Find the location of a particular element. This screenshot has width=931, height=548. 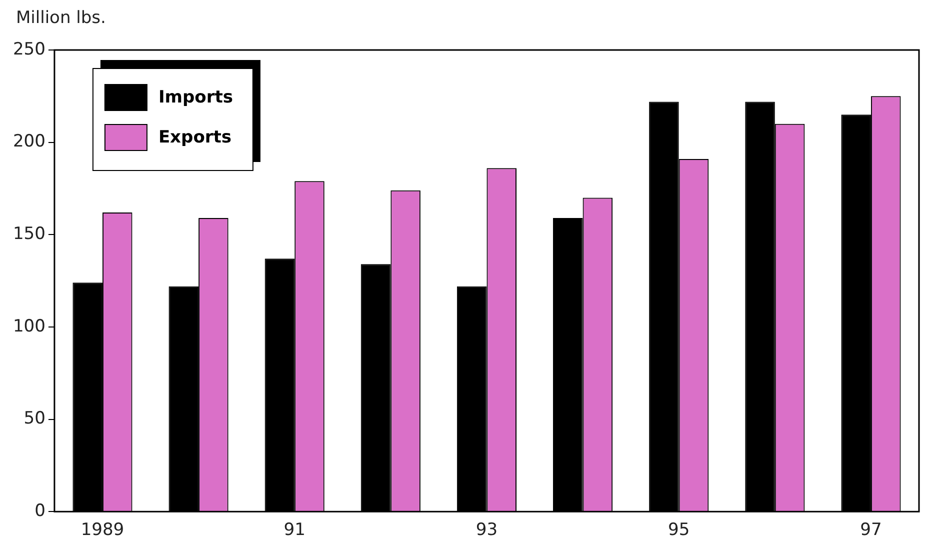

x-tick-label: 93 is located at coordinates (487, 530).